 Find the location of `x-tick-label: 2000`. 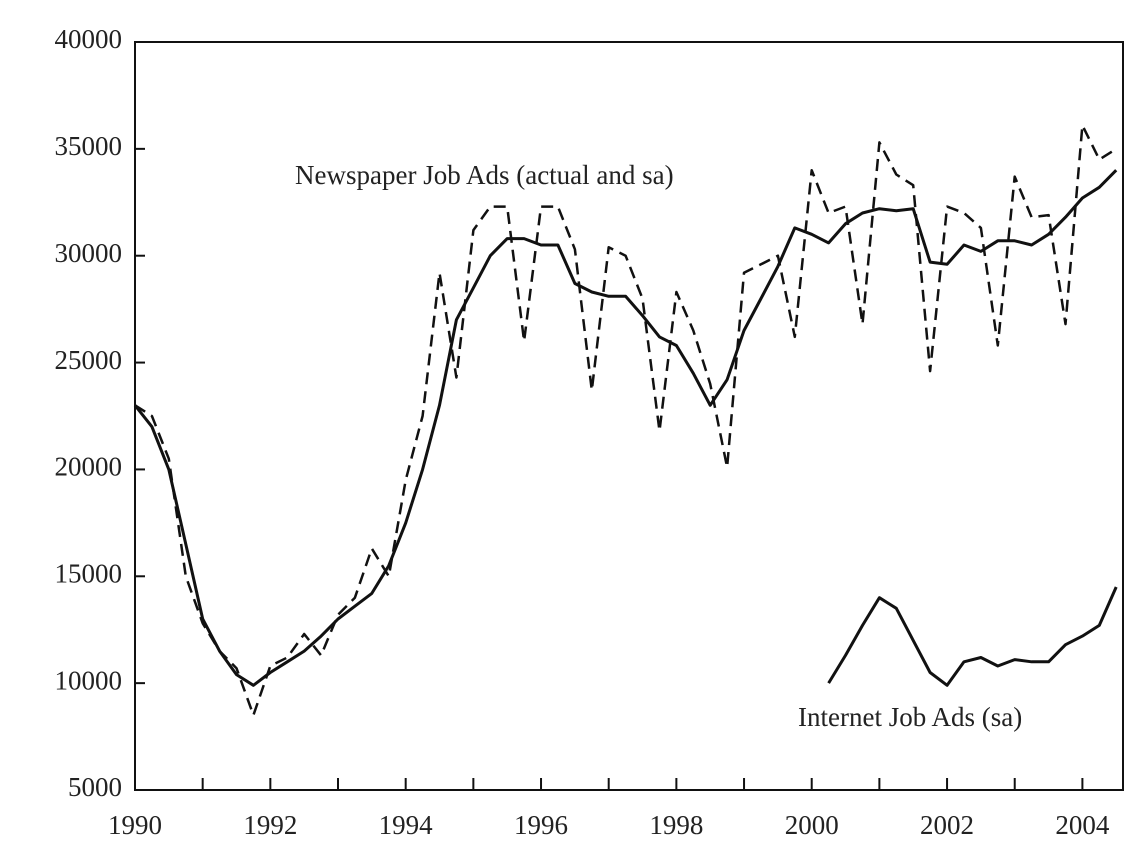

x-tick-label: 2000 is located at coordinates (812, 825).